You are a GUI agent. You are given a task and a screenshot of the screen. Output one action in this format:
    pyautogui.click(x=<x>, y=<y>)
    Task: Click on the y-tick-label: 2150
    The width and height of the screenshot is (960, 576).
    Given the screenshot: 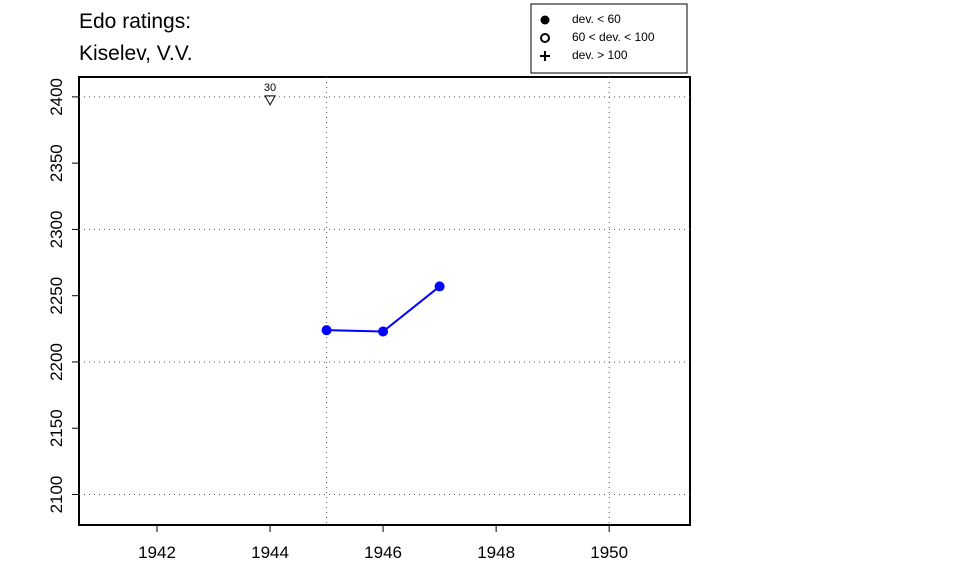 What is the action you would take?
    pyautogui.click(x=56, y=428)
    